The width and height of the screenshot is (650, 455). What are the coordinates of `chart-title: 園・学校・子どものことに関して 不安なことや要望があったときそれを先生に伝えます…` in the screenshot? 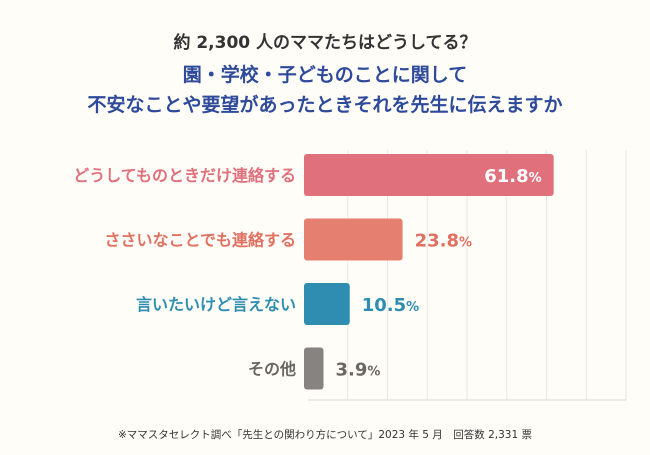 It's located at (325, 90).